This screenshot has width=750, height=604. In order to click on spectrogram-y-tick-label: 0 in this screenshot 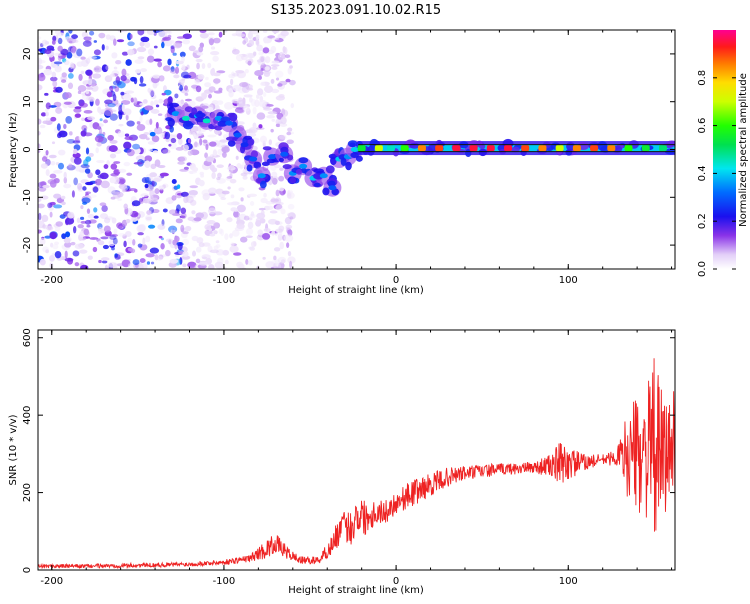, I will do `click(27, 149)`.